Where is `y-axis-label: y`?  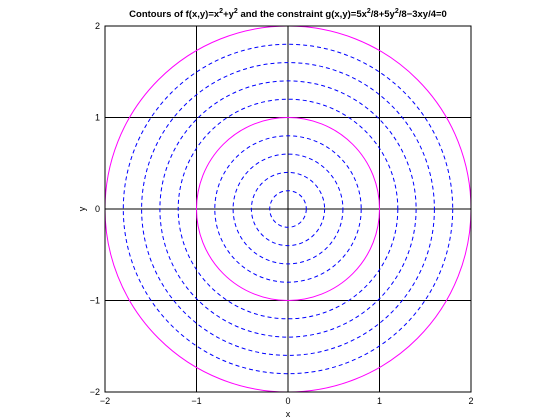 y-axis-label: y is located at coordinates (82, 208).